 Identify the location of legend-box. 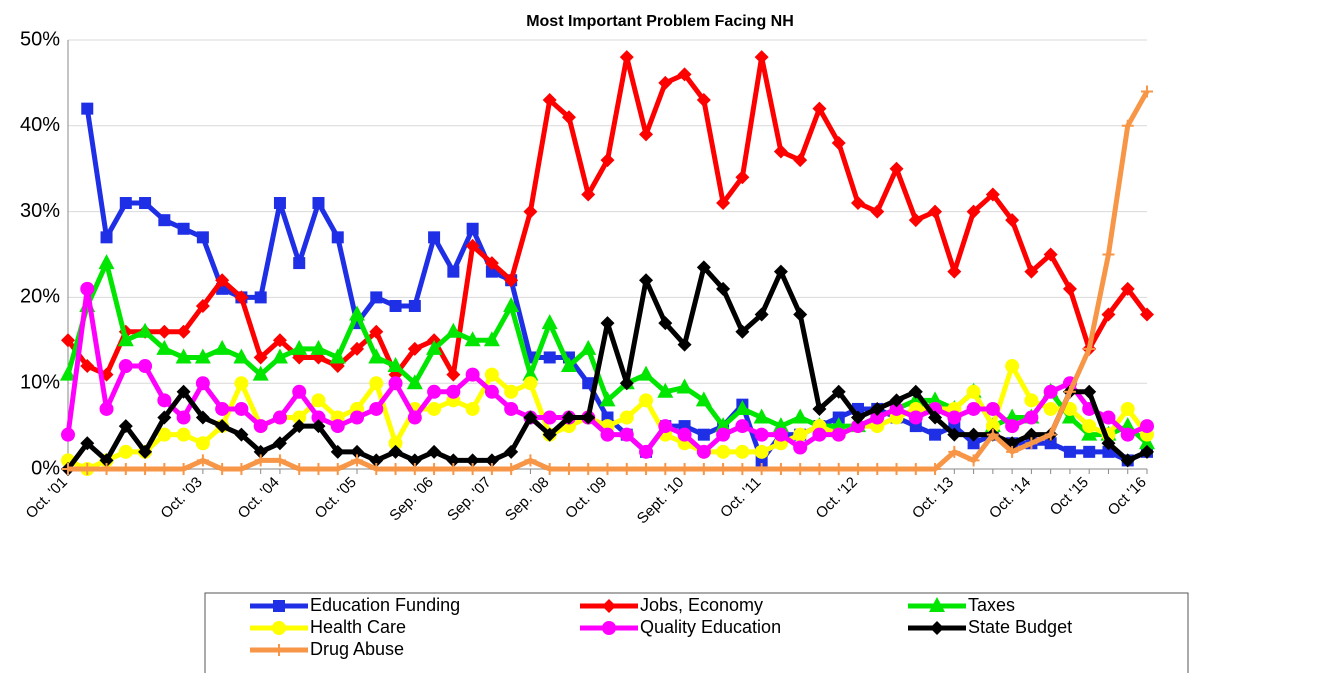
(696, 632).